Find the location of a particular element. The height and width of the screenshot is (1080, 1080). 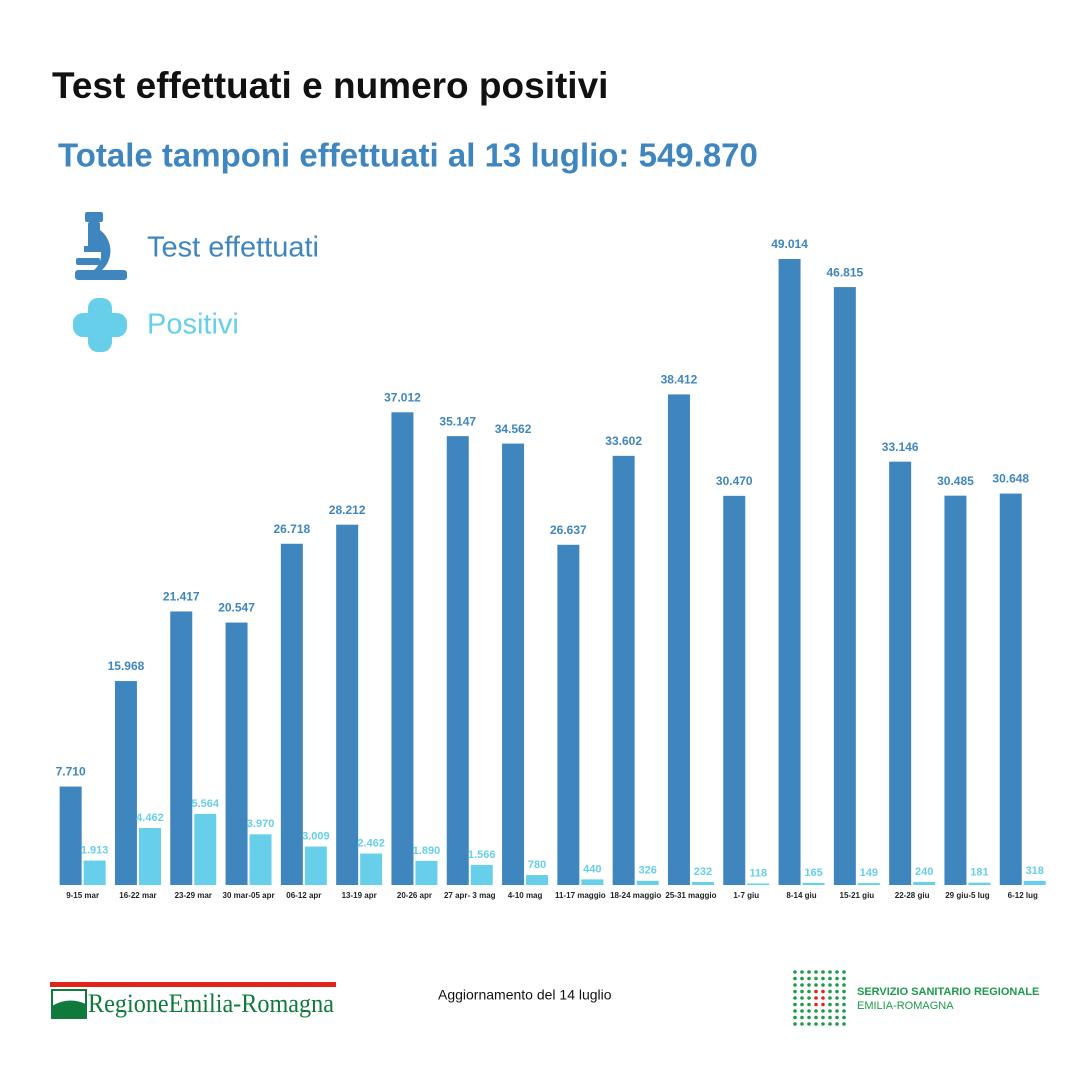

value-label: 780 is located at coordinates (537, 865).